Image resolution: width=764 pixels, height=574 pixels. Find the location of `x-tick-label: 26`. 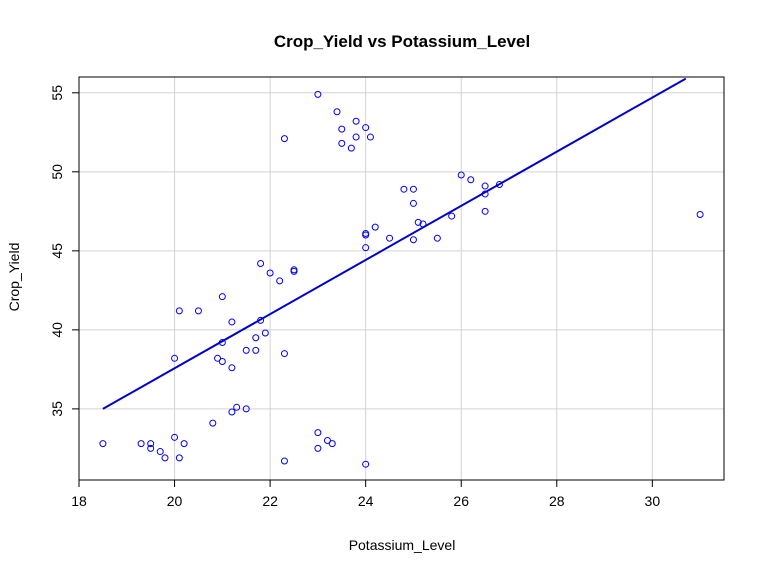

x-tick-label: 26 is located at coordinates (461, 501).